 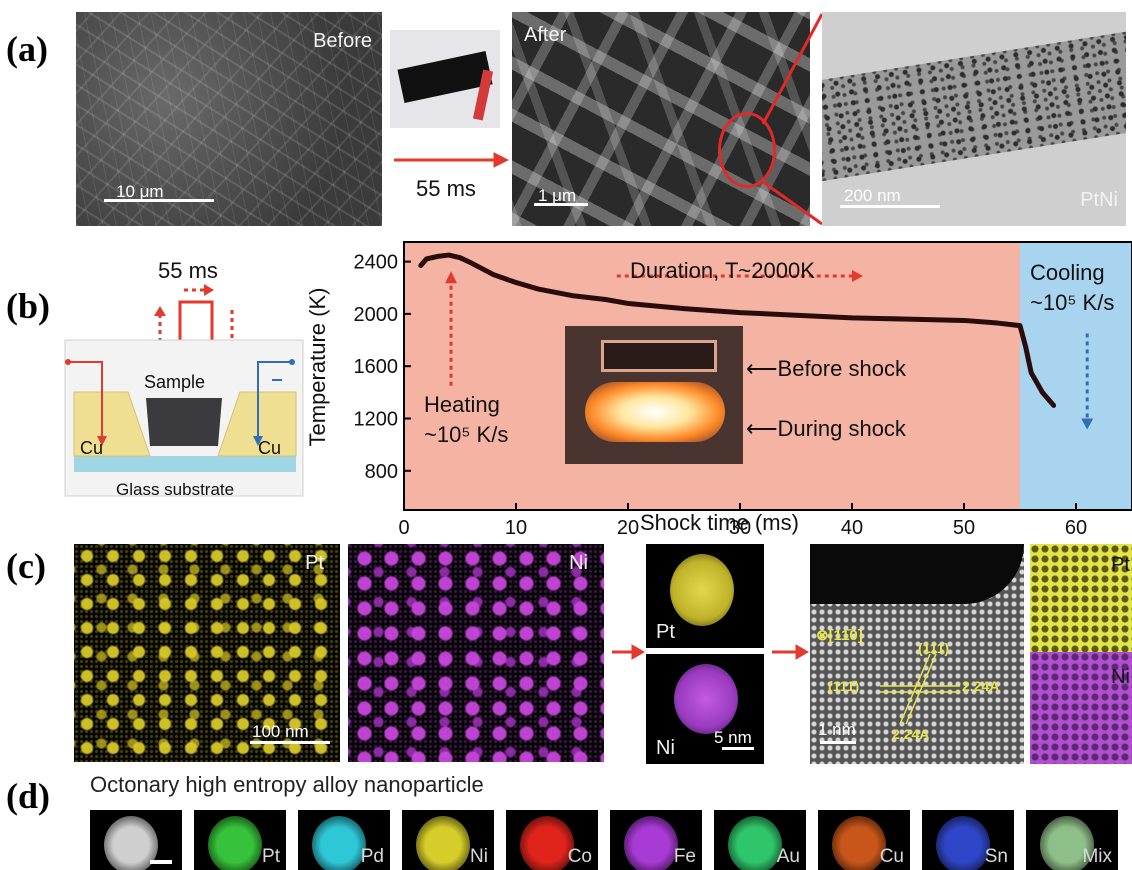 I want to click on cooling-annotation-line2: ~10⁵ K/s, so click(x=1072, y=302).